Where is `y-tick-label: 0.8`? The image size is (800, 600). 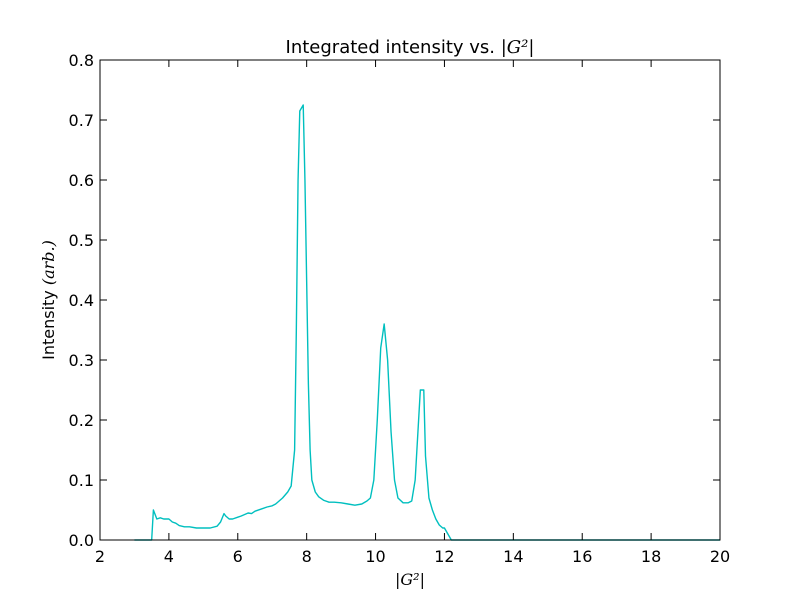 y-tick-label: 0.8 is located at coordinates (81, 60).